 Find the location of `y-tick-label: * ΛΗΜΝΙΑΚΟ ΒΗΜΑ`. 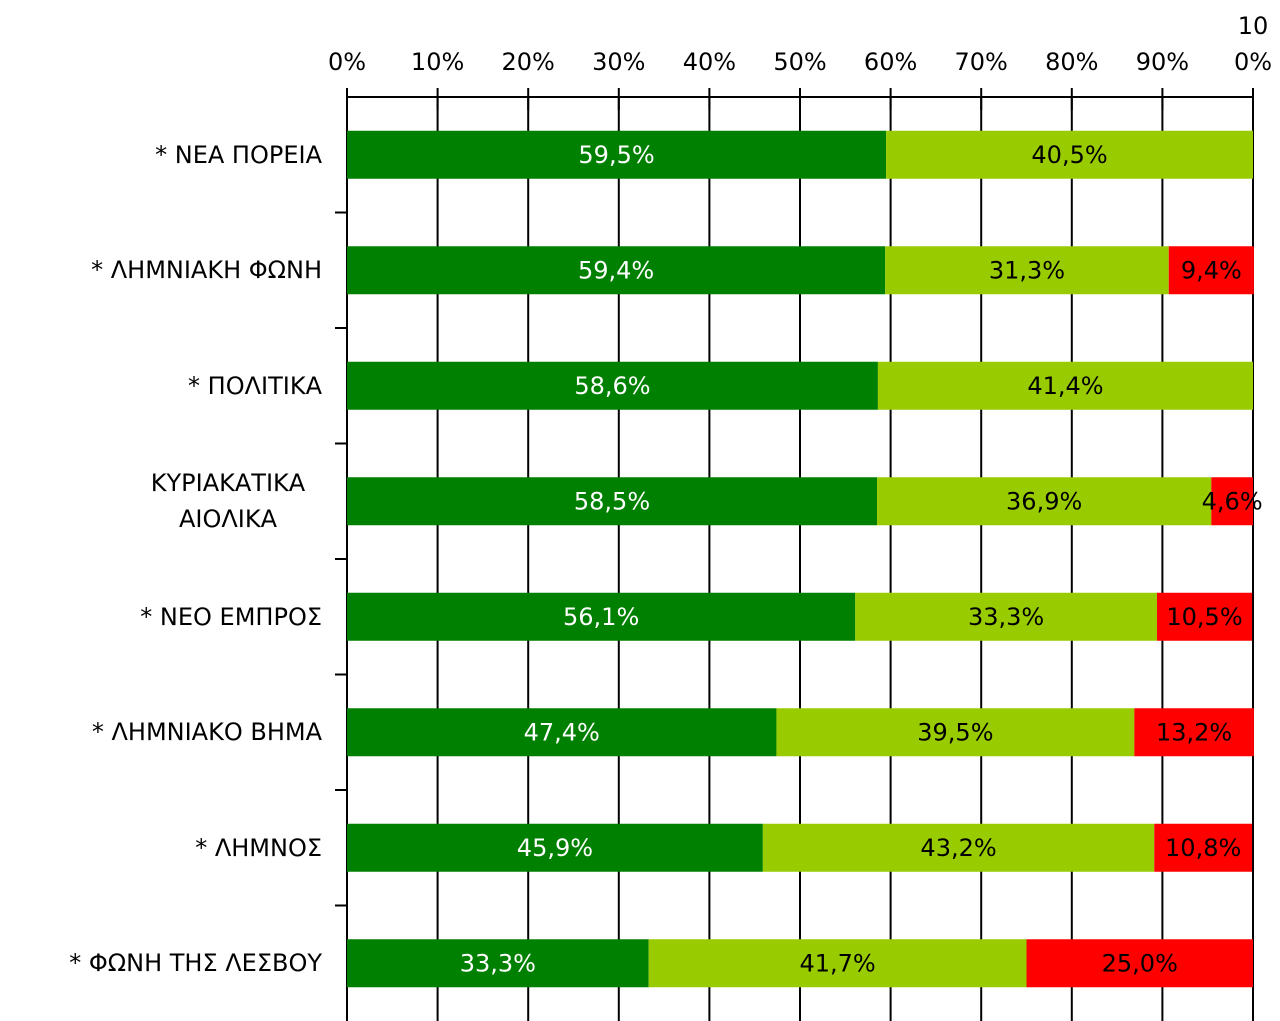

y-tick-label: * ΛΗΜΝΙΑΚΟ ΒΗΜΑ is located at coordinates (206, 732).